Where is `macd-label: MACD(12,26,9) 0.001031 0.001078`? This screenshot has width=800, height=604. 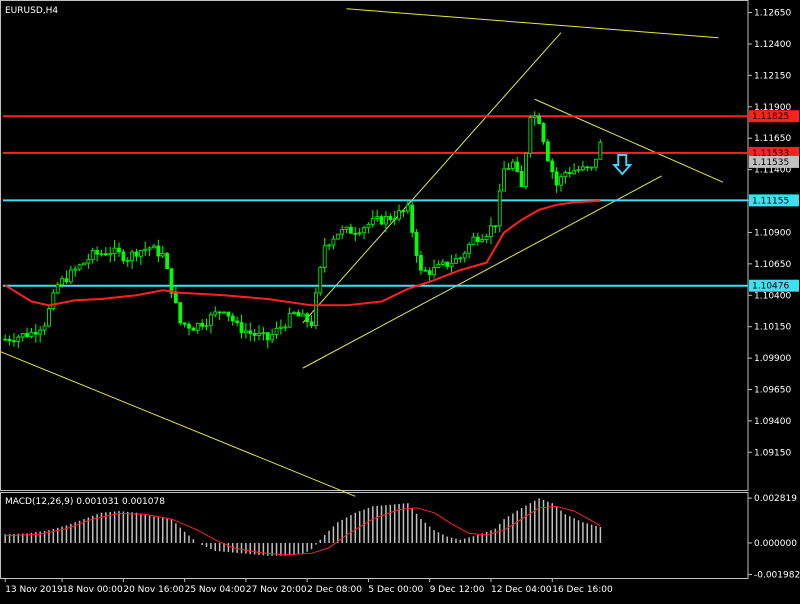 macd-label: MACD(12,26,9) 0.001031 0.001078 is located at coordinates (85, 502).